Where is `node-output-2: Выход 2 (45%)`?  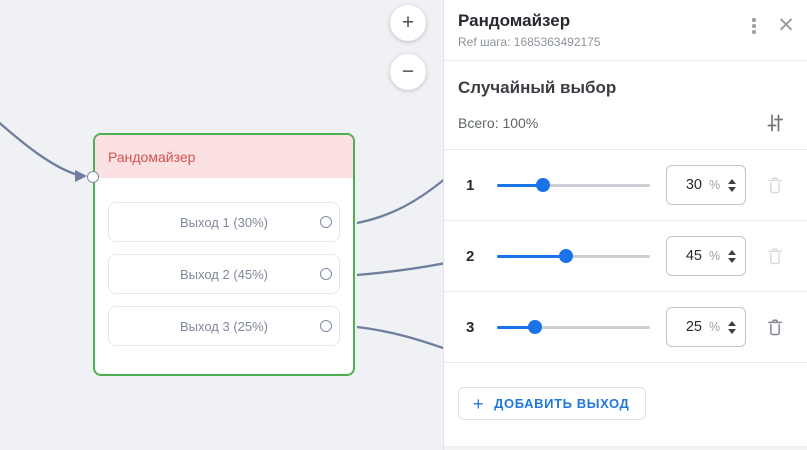 node-output-2: Выход 2 (45%) is located at coordinates (224, 274).